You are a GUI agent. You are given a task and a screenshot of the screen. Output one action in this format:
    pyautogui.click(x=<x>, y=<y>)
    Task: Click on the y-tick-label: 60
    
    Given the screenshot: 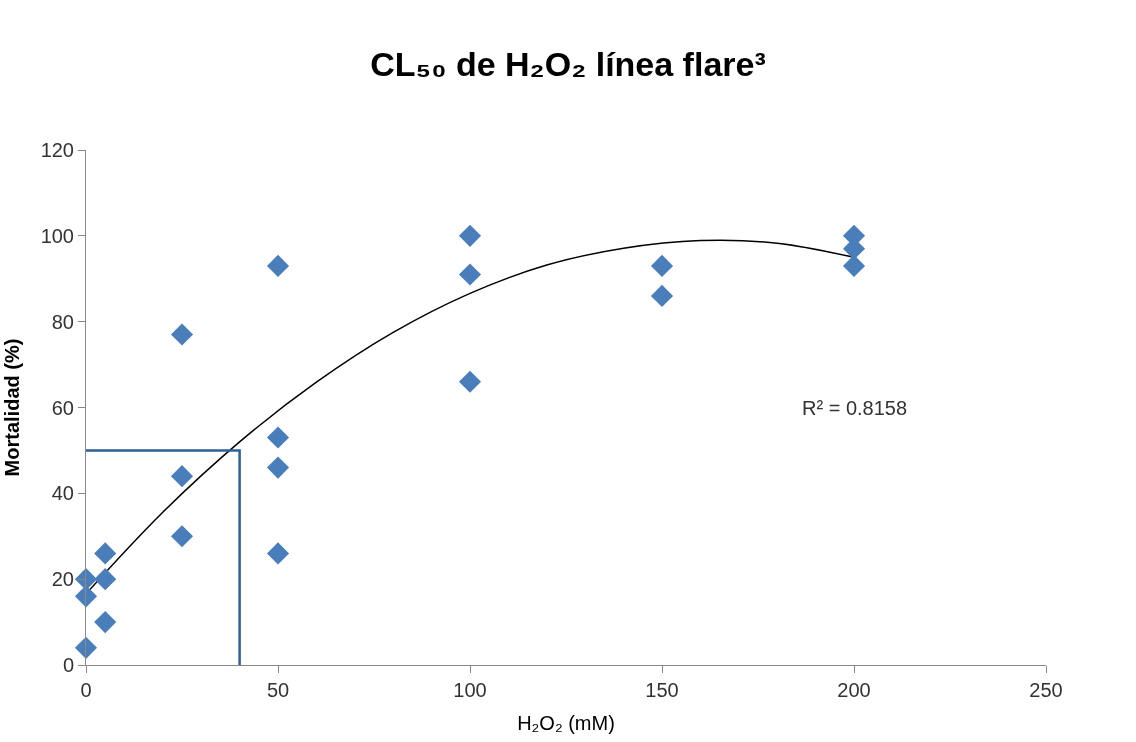 What is the action you would take?
    pyautogui.click(x=62, y=407)
    